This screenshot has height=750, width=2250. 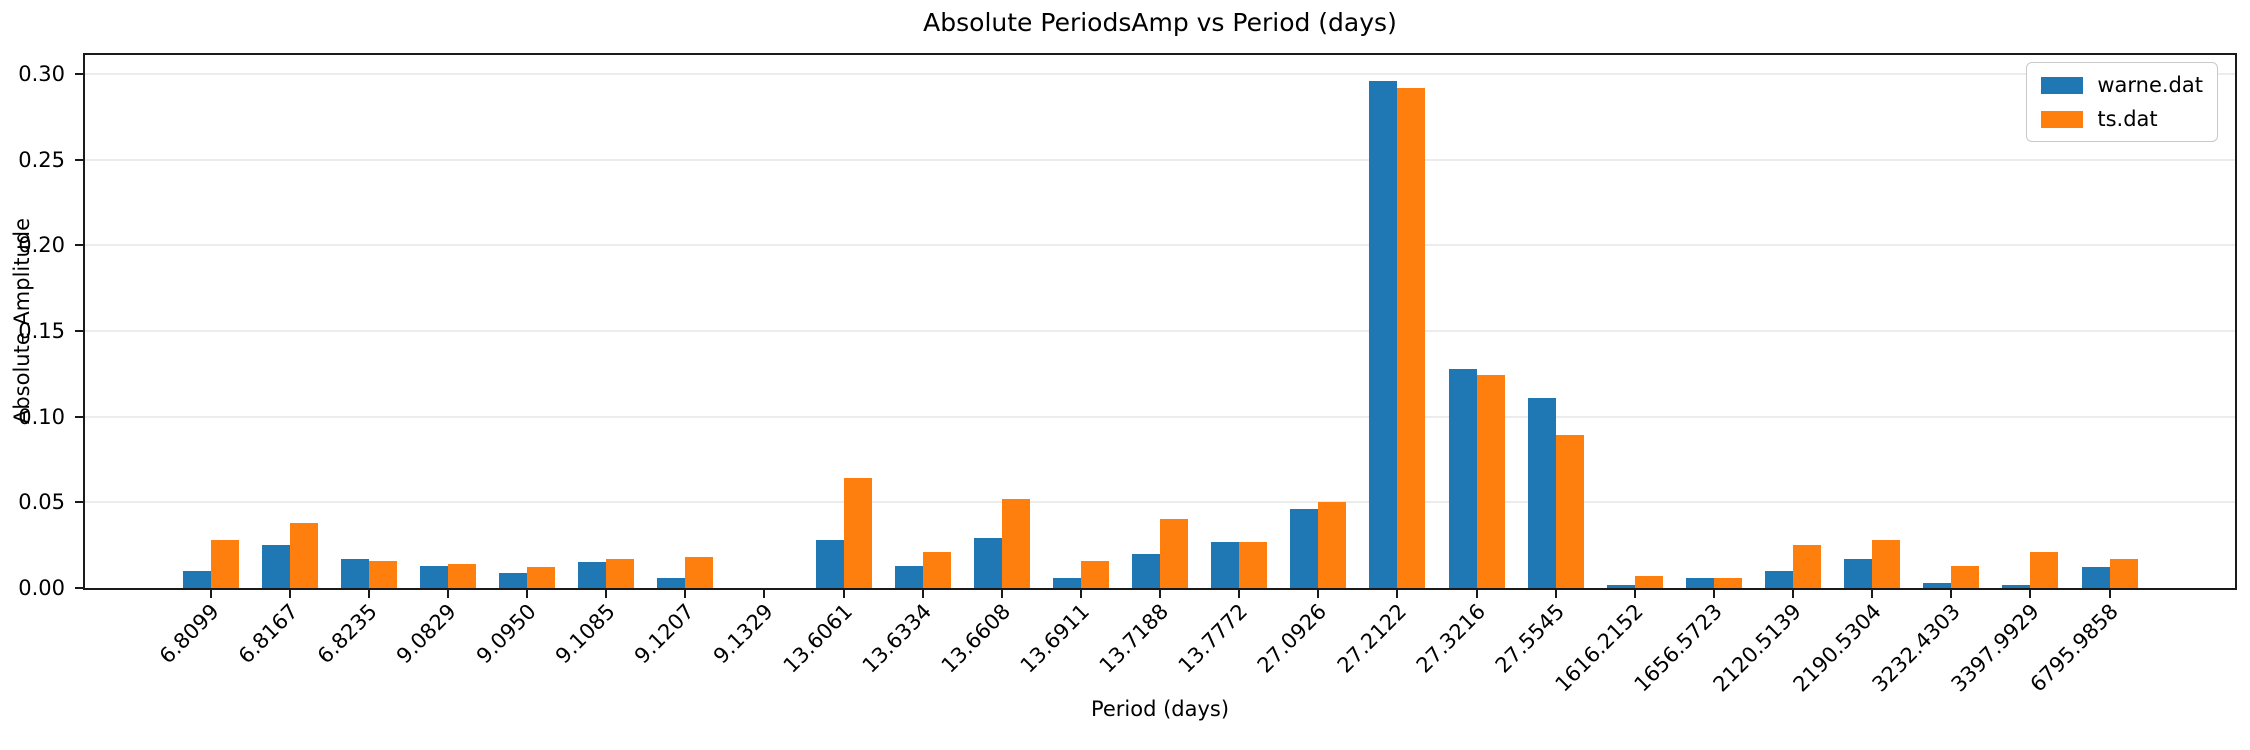 I want to click on x-tick-mark-27.3216, so click(x=1476, y=594).